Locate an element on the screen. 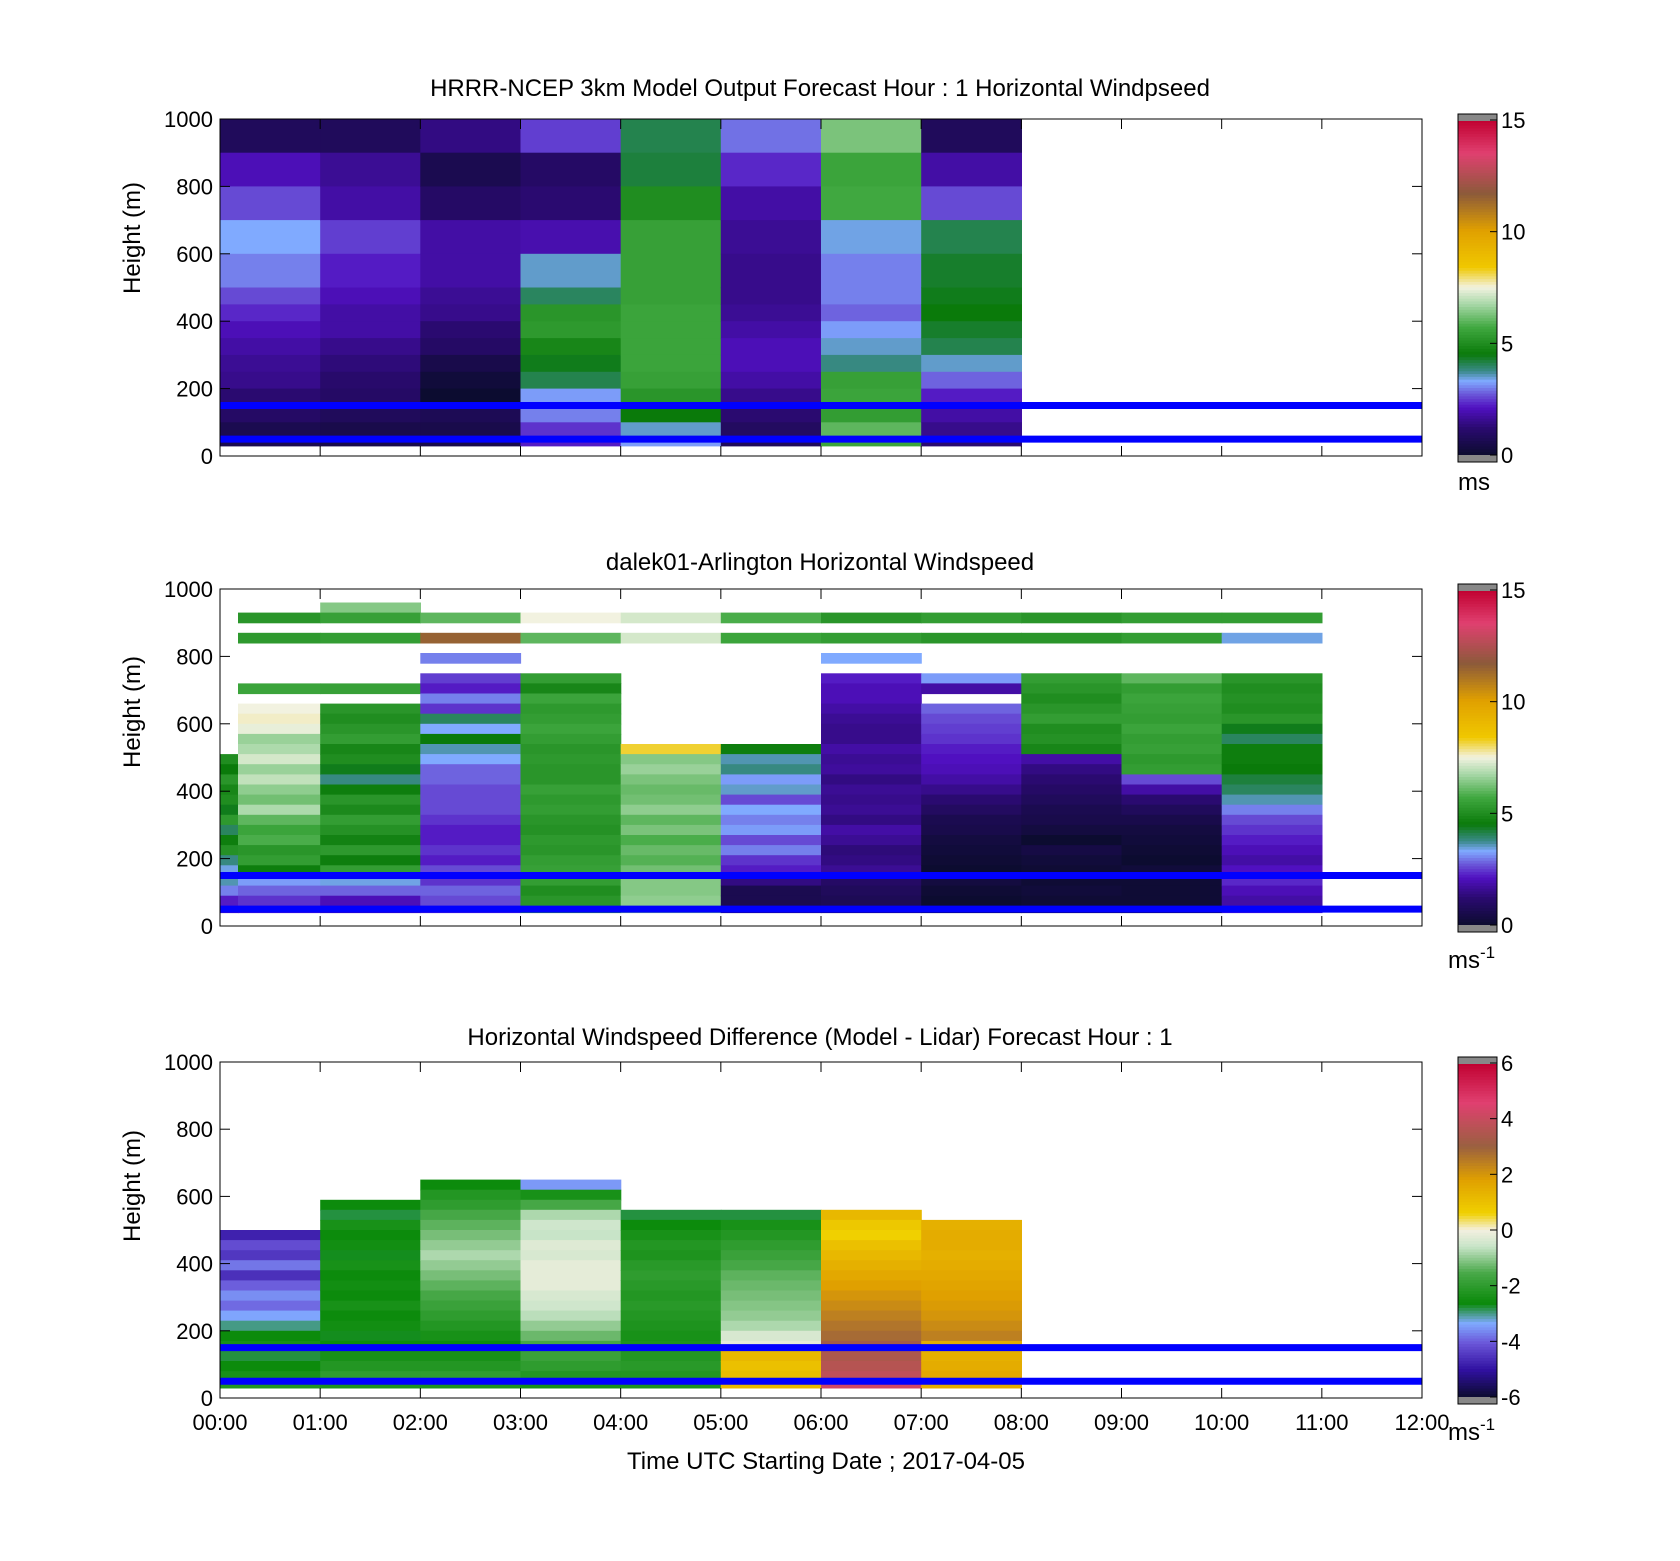 Image resolution: width=1680 pixels, height=1561 pixels. colorbar-cap is located at coordinates (1477, 458).